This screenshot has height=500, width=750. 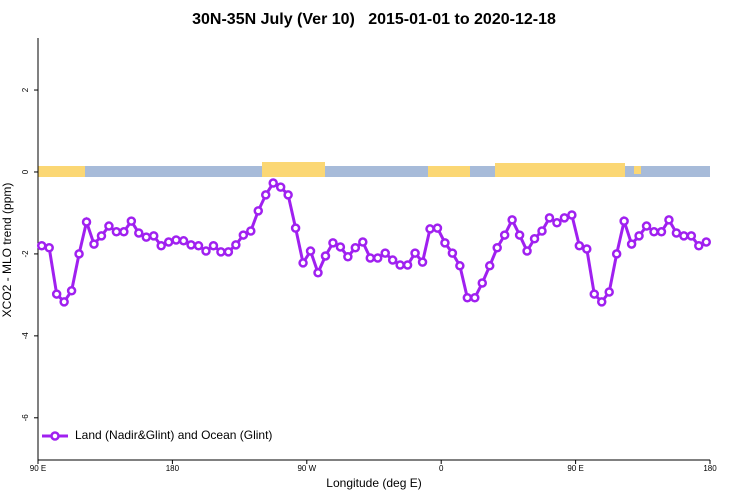 What do you see at coordinates (173, 435) in the screenshot?
I see `legend-label: Land (Nadir&Glint) and Ocean (Glint)` at bounding box center [173, 435].